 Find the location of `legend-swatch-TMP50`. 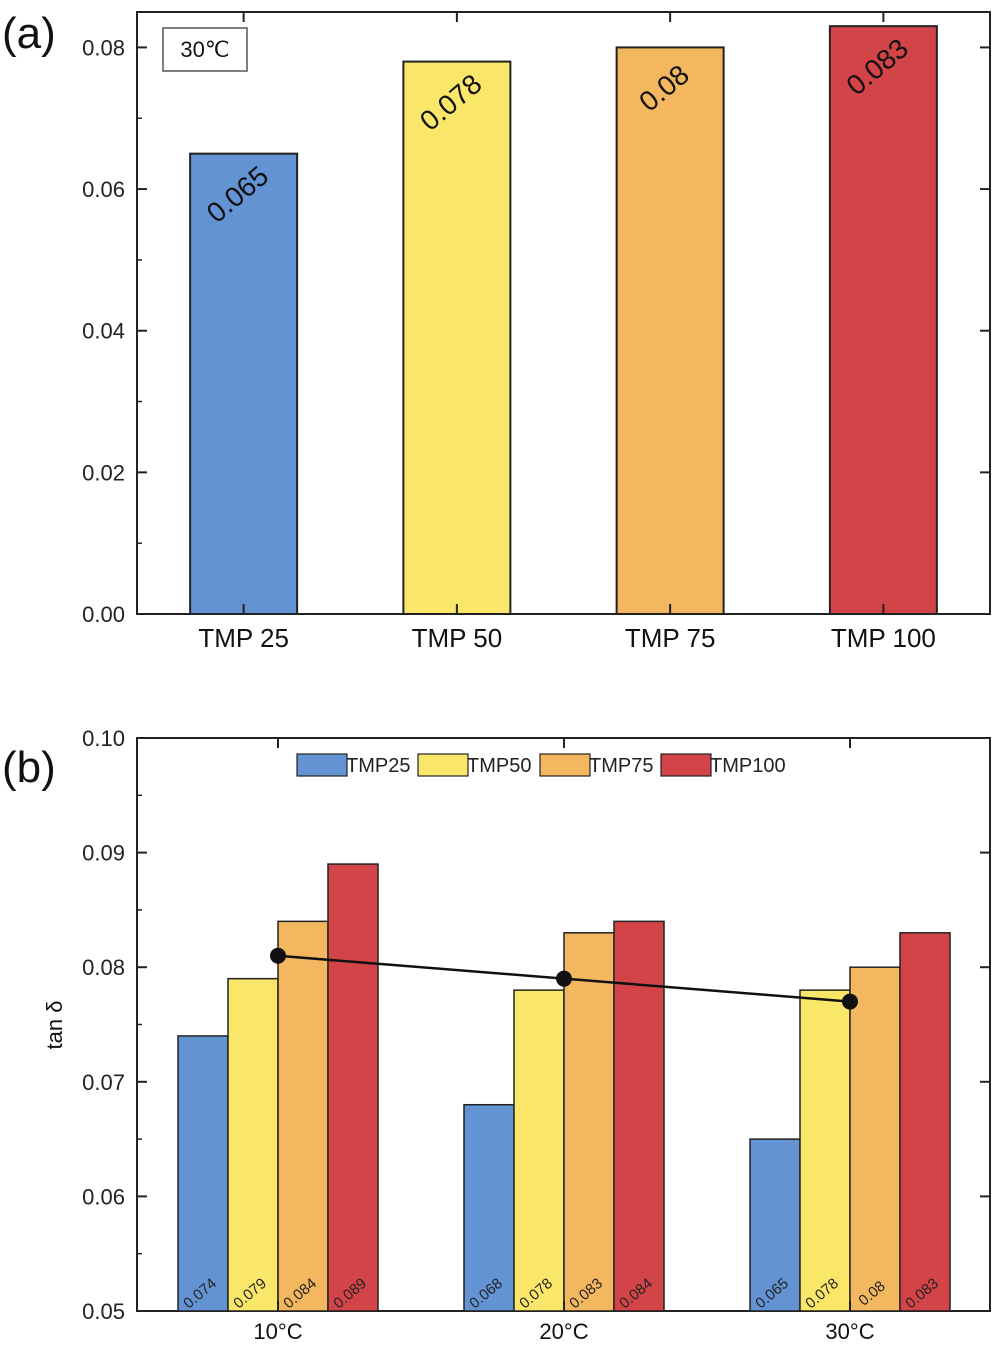

legend-swatch-TMP50 is located at coordinates (443, 765).